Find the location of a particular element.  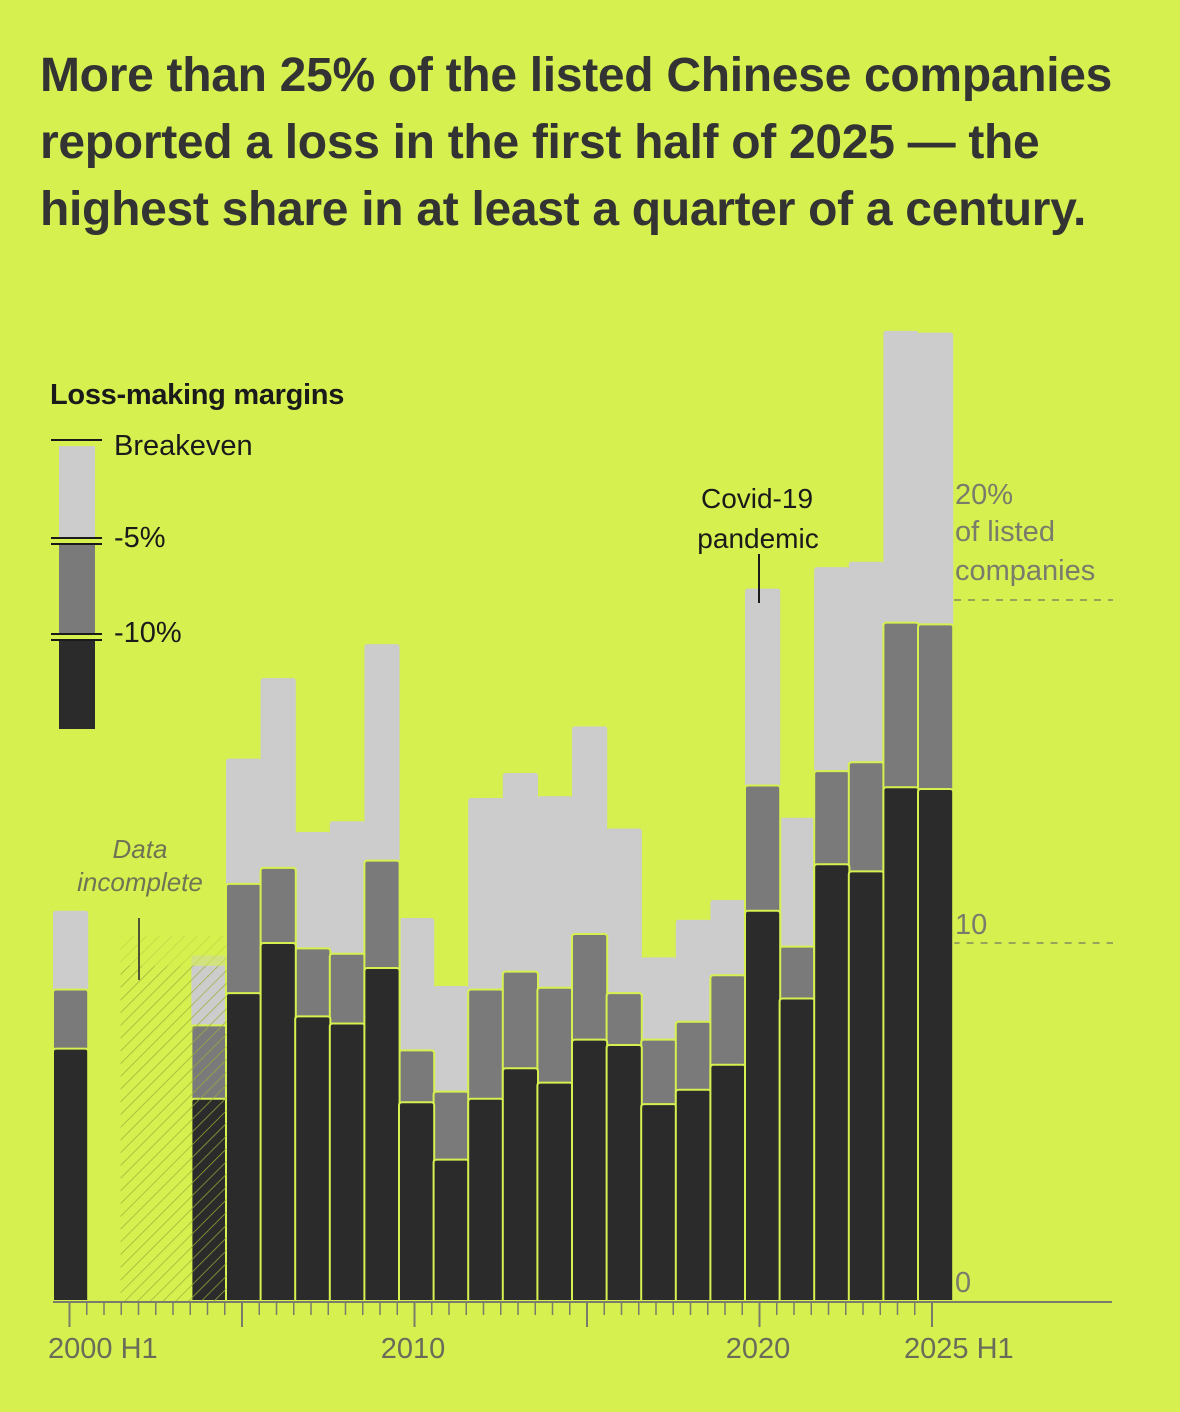

x-tick-label: 2000 H1 is located at coordinates (103, 1349).